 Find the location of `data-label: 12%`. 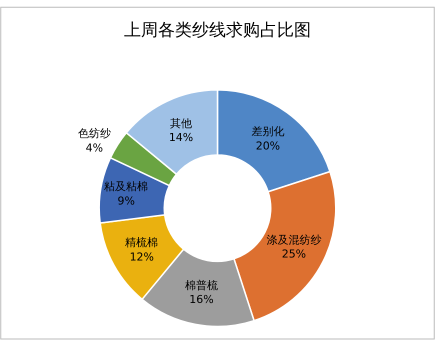

data-label: 12% is located at coordinates (142, 257).